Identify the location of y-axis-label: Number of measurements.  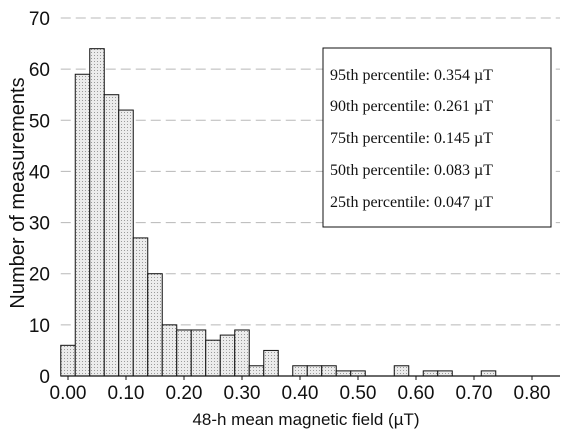
(18, 192).